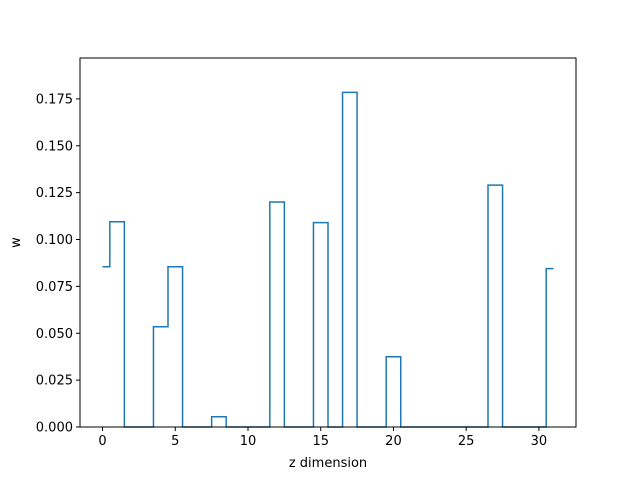 The height and width of the screenshot is (480, 640). Describe the element at coordinates (102, 441) in the screenshot. I see `x-tick-label: 0` at that location.